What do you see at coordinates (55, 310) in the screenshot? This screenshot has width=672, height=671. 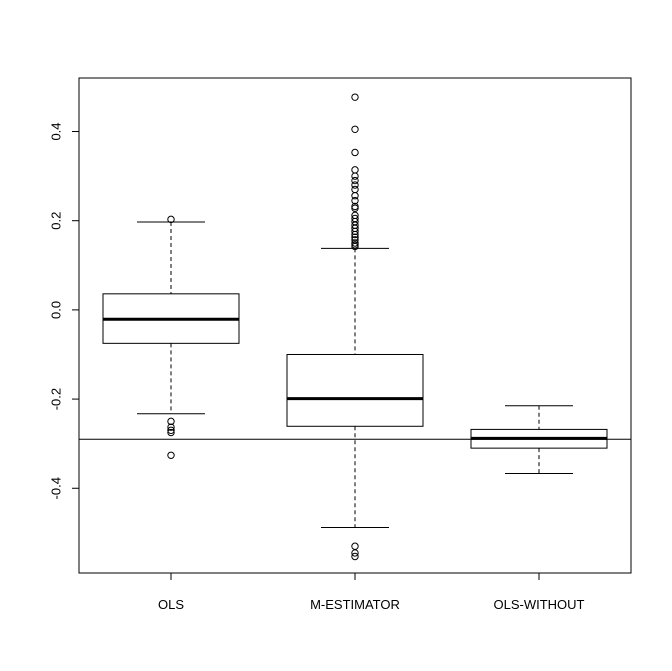 I see `y-tick-label: 0.0` at bounding box center [55, 310].